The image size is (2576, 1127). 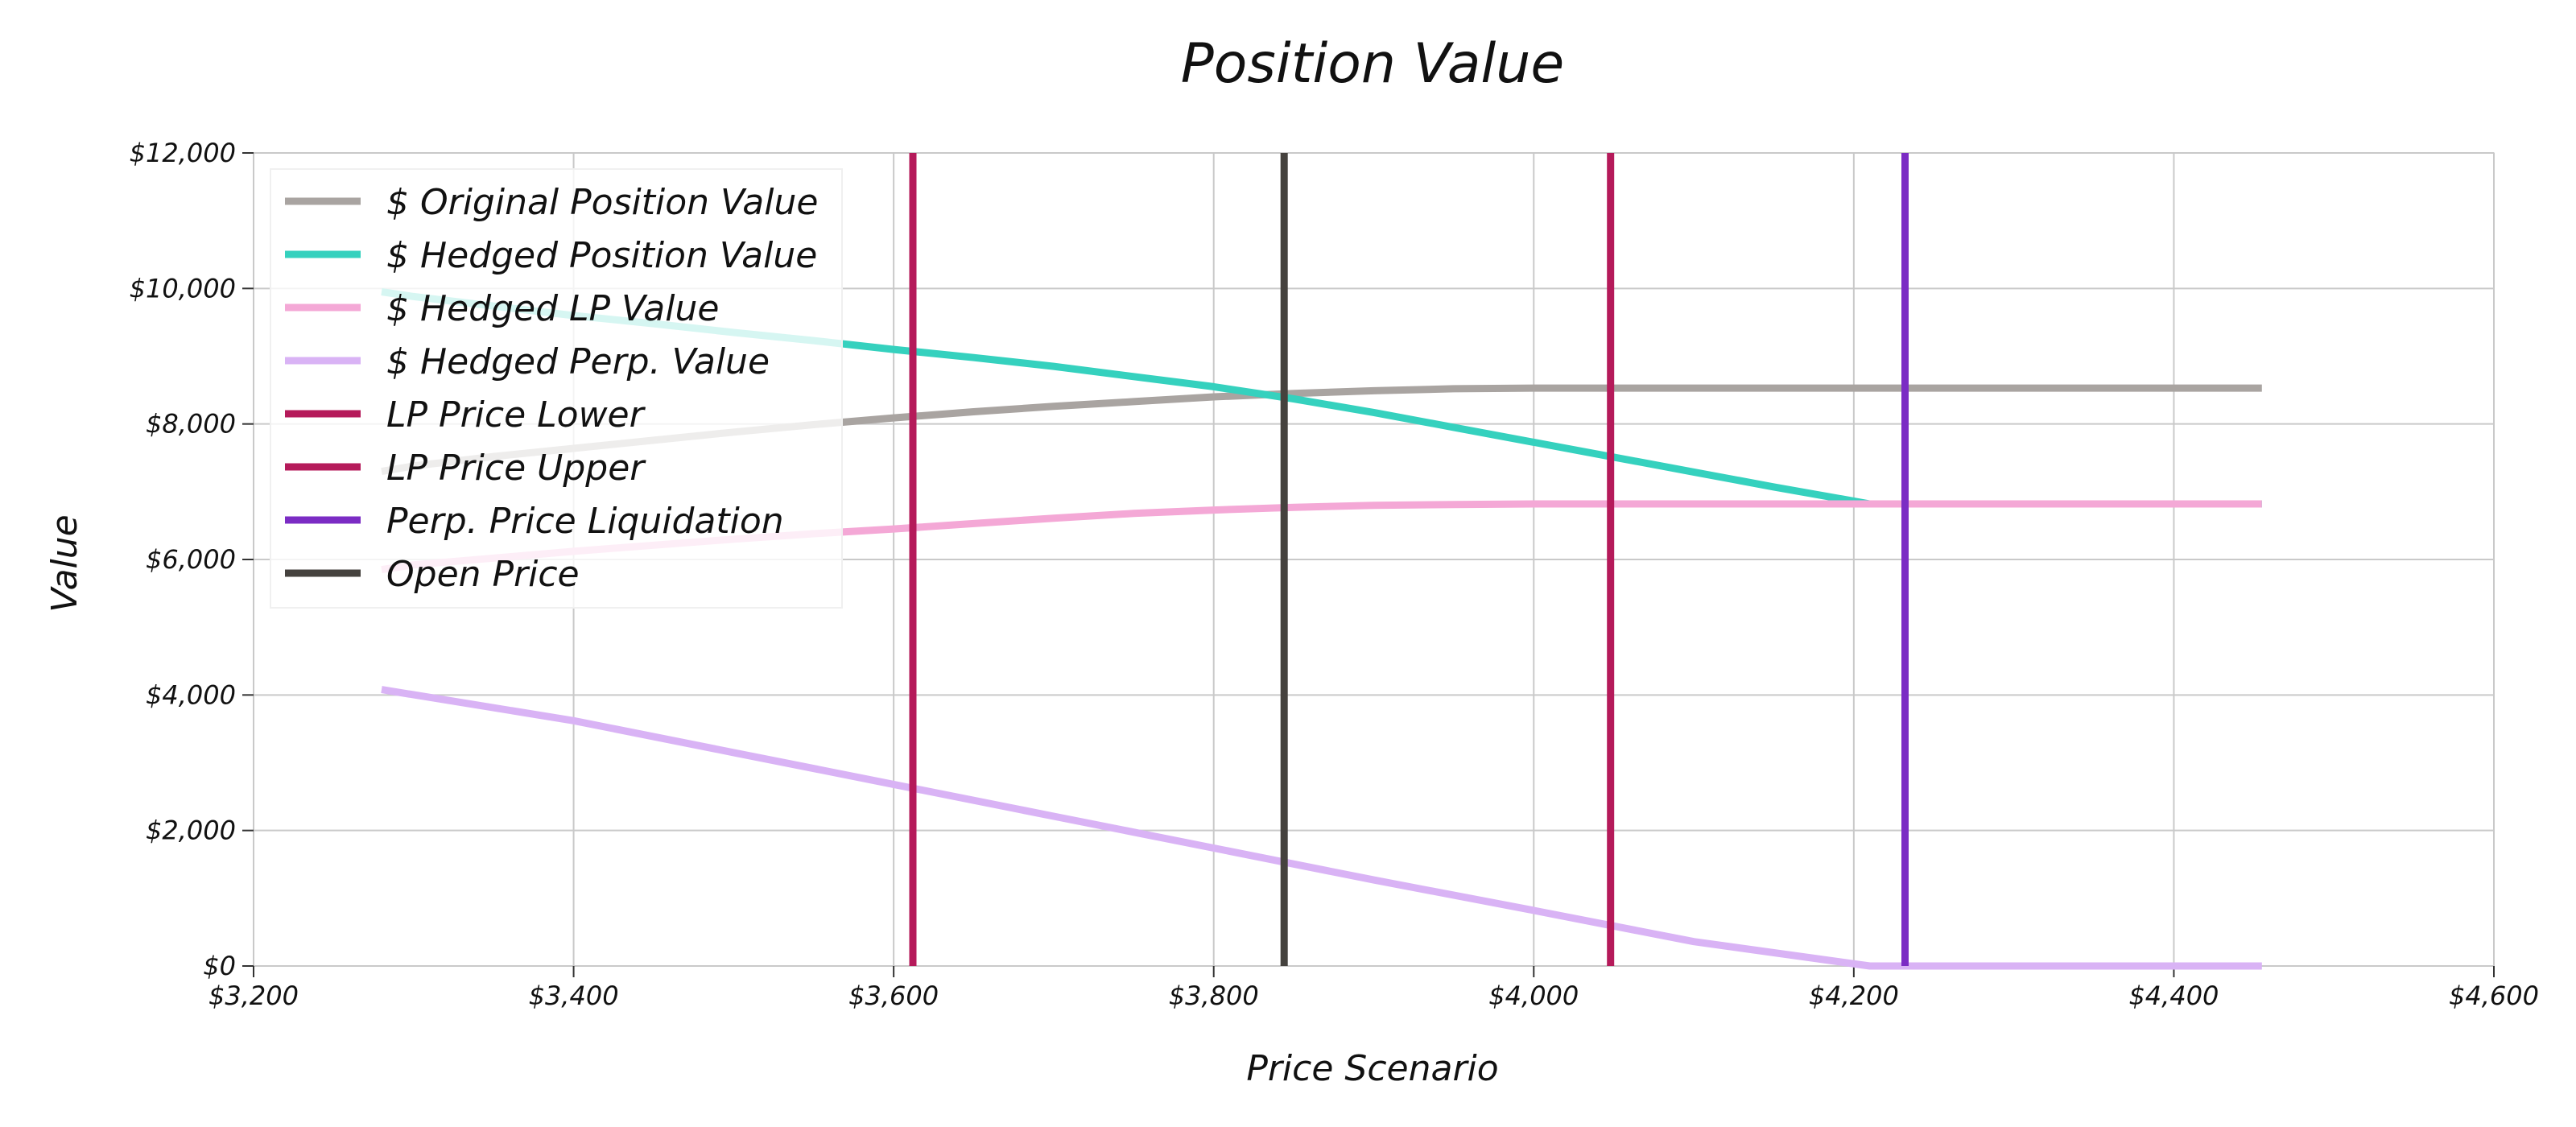 What do you see at coordinates (191, 559) in the screenshot?
I see `y-tick-label: $6,000` at bounding box center [191, 559].